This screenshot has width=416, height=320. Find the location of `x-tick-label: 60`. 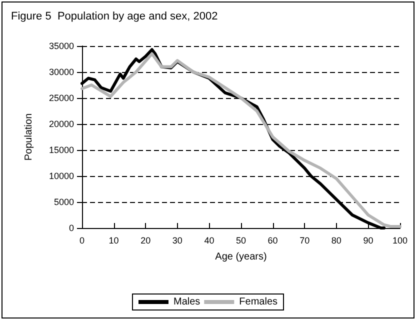

x-tick-label: 60 is located at coordinates (273, 241).